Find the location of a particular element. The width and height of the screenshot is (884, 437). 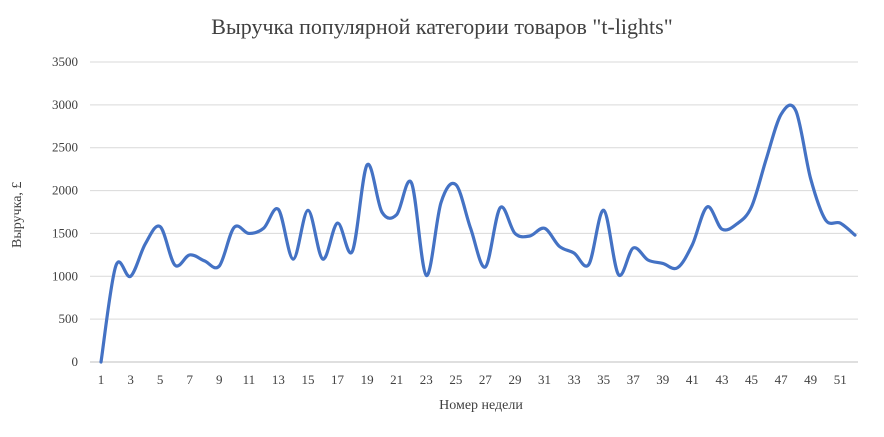

x-tick-label: 17 is located at coordinates (338, 379).